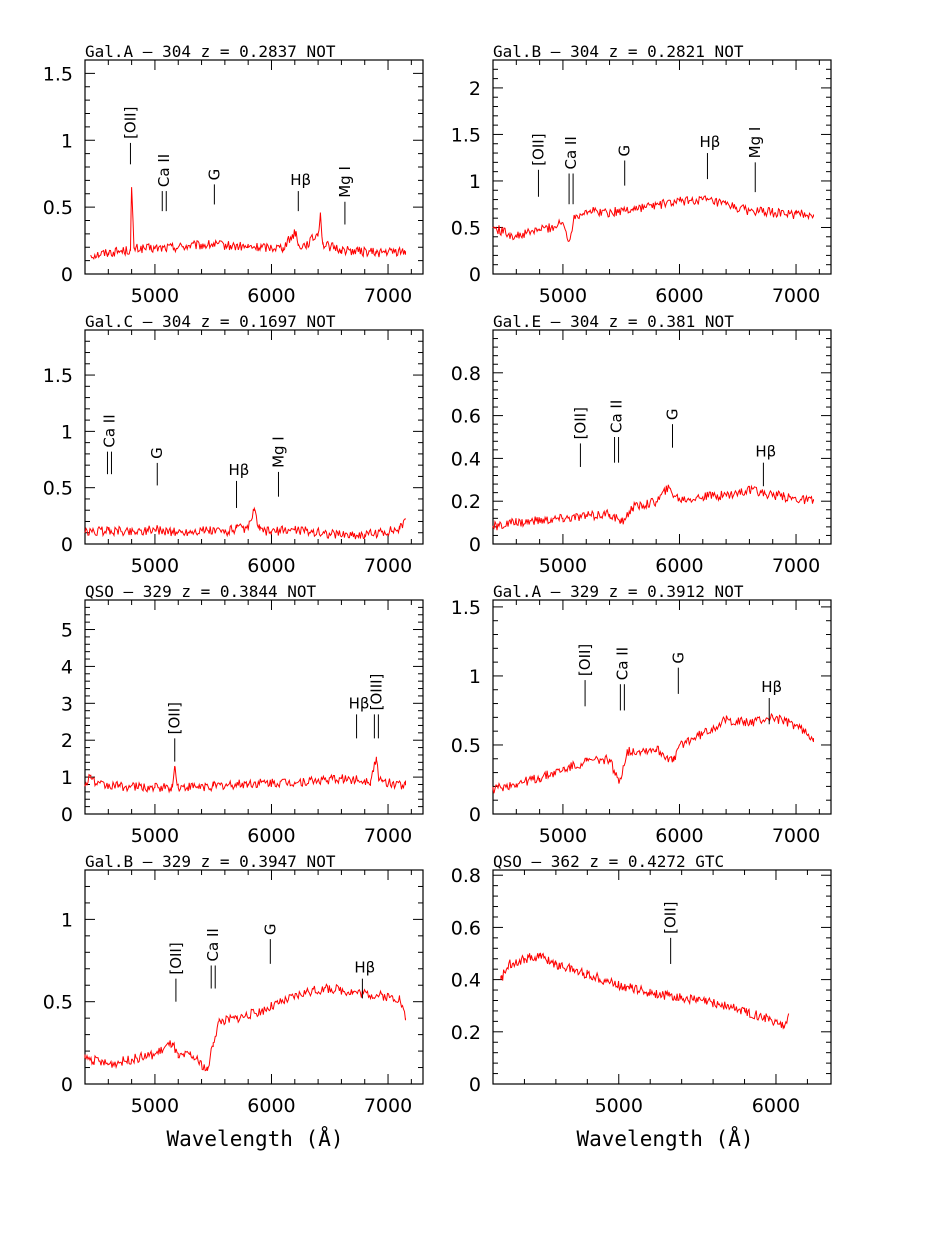 This screenshot has width=926, height=1234. I want to click on panel-title: Gal.B – 304 z = 0.2821 NOT, so click(618, 51).